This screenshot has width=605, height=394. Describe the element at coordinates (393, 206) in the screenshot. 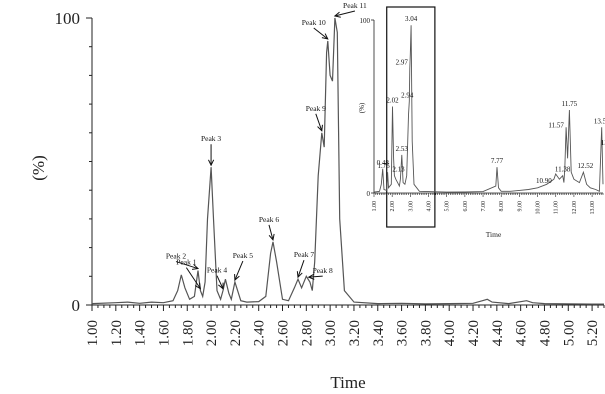

I see `inset-x-tick-label: 2.00` at that location.